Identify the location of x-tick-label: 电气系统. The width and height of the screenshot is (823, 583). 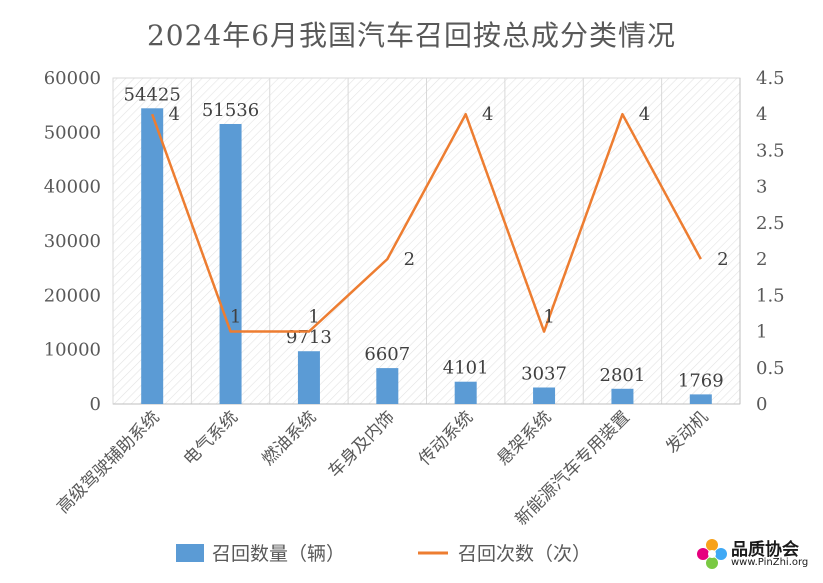
(211, 438).